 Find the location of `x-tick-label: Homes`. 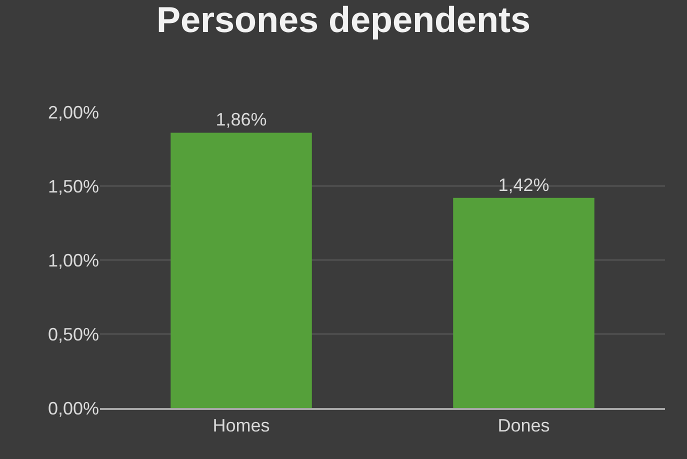

x-tick-label: Homes is located at coordinates (241, 426).